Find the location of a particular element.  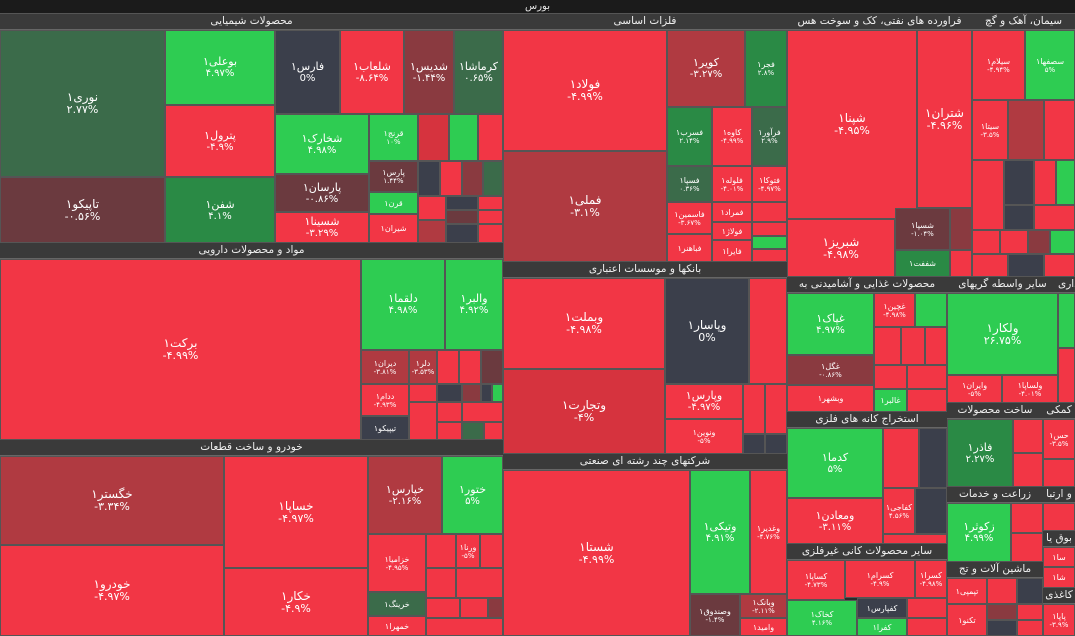

tile-qchin: غچین۱ -۴.۹۸% is located at coordinates (894, 310).